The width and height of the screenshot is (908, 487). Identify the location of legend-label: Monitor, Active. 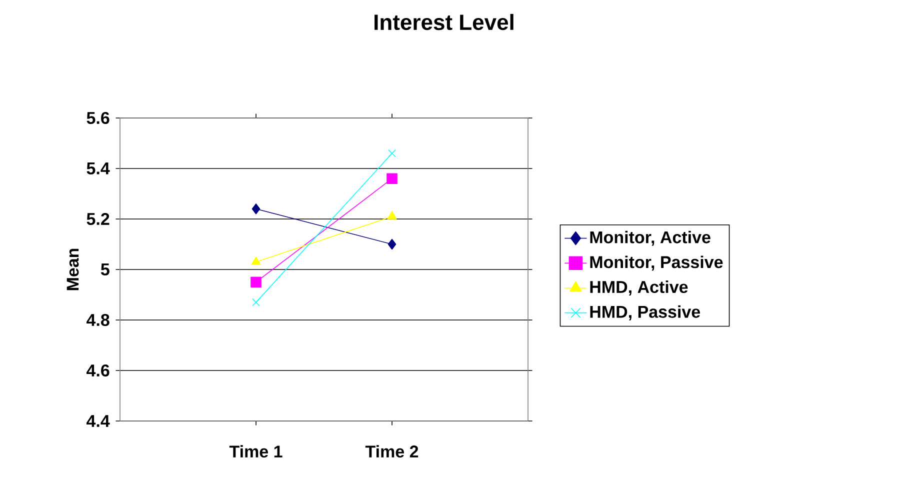
(650, 238).